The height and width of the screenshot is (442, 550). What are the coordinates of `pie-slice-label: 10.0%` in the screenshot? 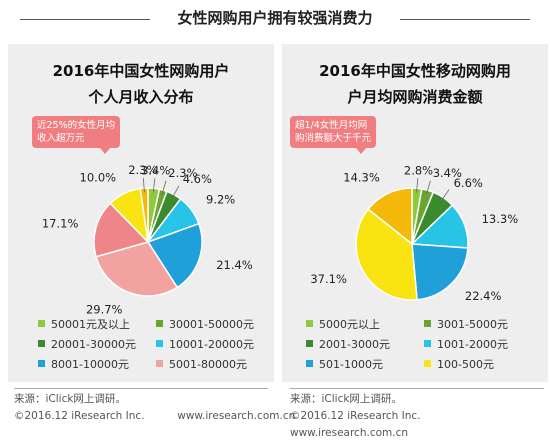 It's located at (98, 177).